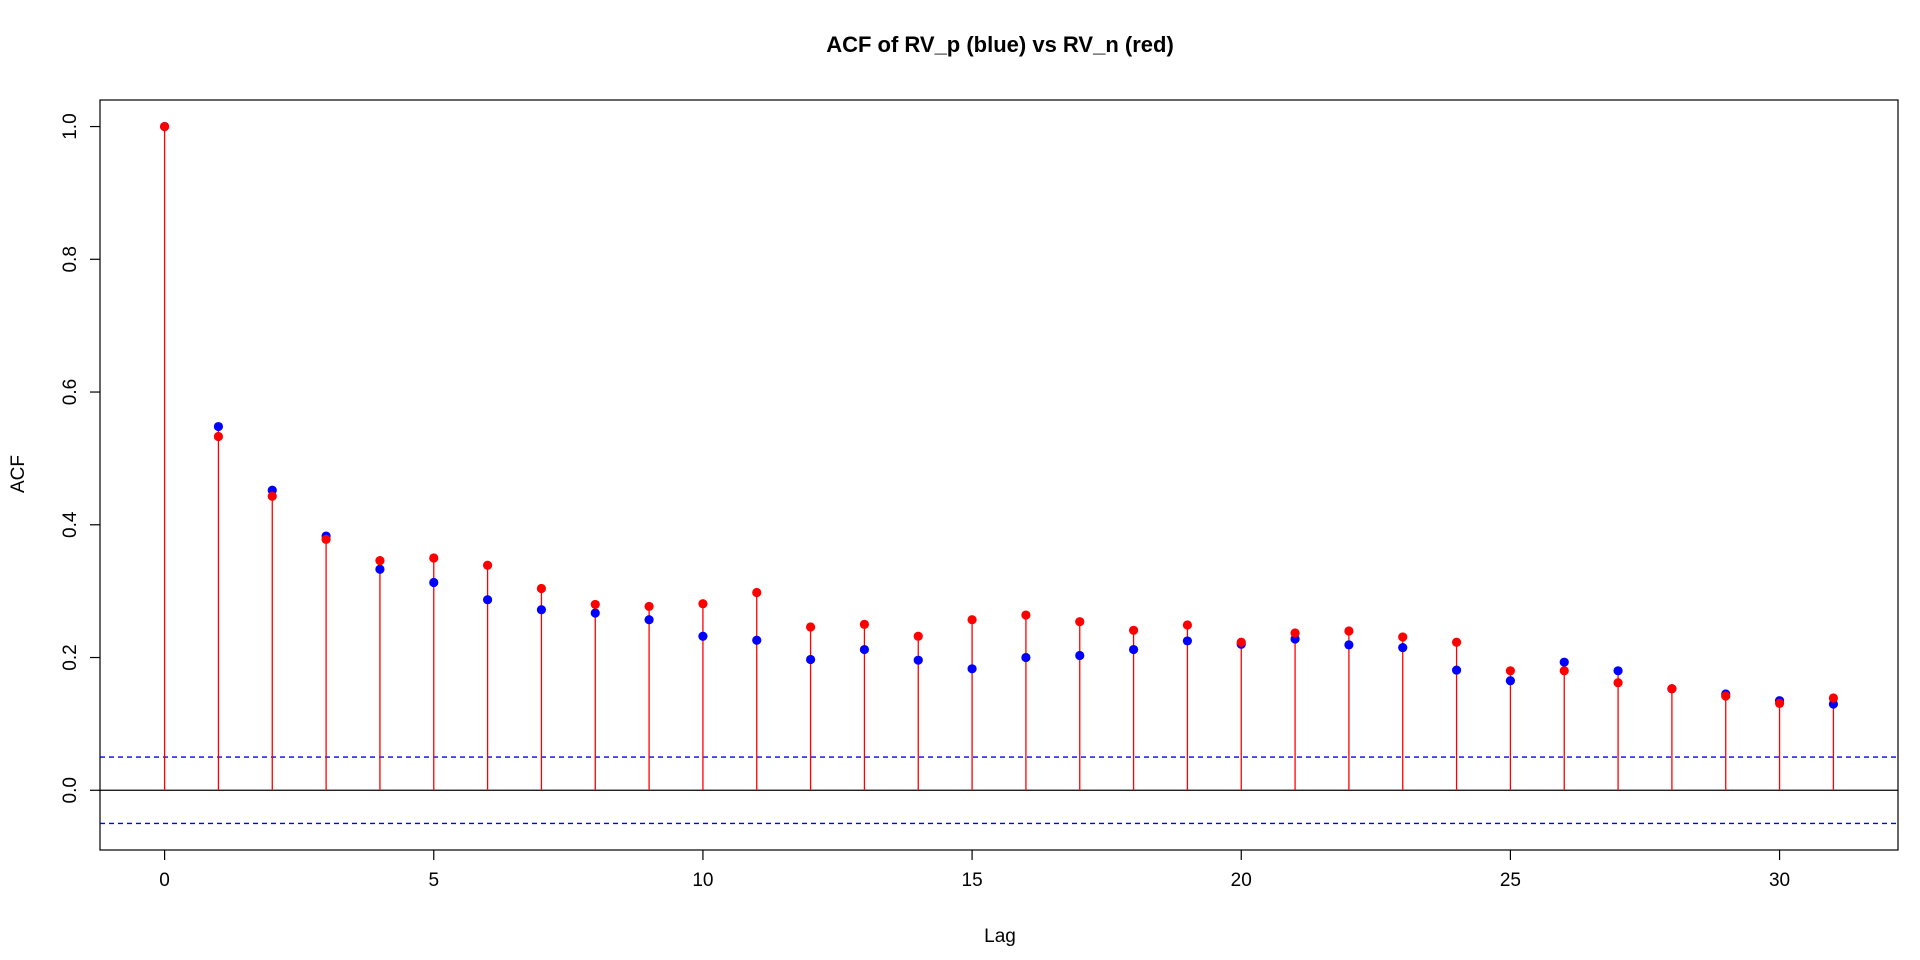 The width and height of the screenshot is (1920, 960). I want to click on y-tick-label: 0.0, so click(70, 790).